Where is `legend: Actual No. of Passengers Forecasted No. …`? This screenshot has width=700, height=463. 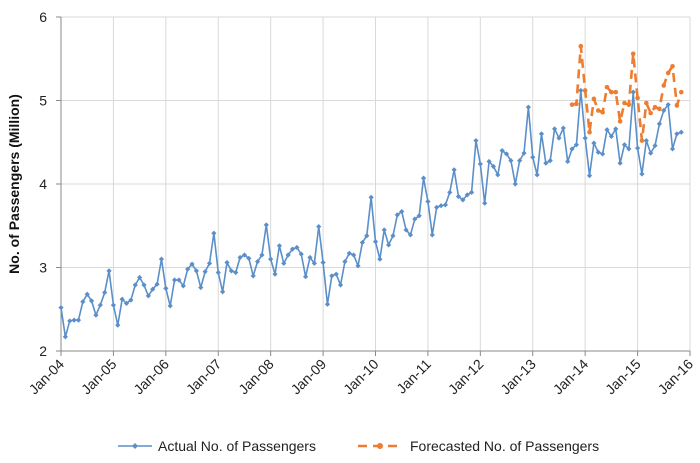
legend: Actual No. of Passengers Forecasted No. … is located at coordinates (358, 446).